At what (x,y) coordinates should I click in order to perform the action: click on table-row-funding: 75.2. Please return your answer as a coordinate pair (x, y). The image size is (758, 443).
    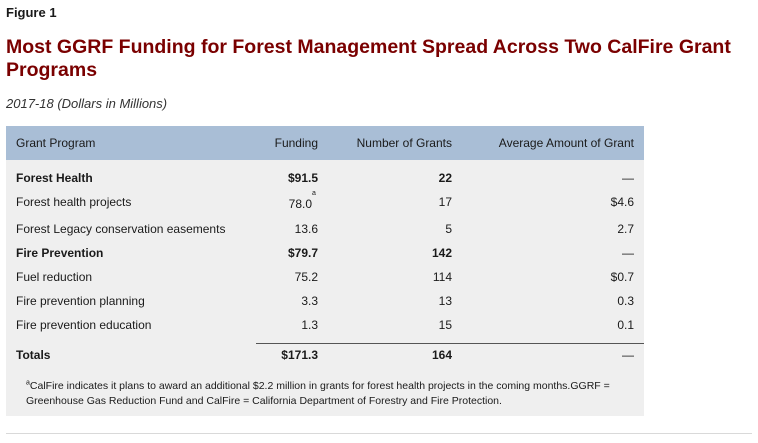
    Looking at the image, I should click on (306, 277).